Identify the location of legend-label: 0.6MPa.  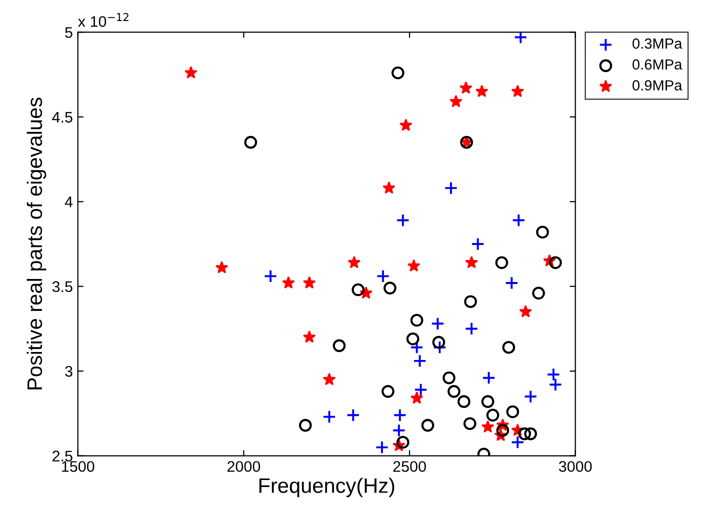
(657, 64).